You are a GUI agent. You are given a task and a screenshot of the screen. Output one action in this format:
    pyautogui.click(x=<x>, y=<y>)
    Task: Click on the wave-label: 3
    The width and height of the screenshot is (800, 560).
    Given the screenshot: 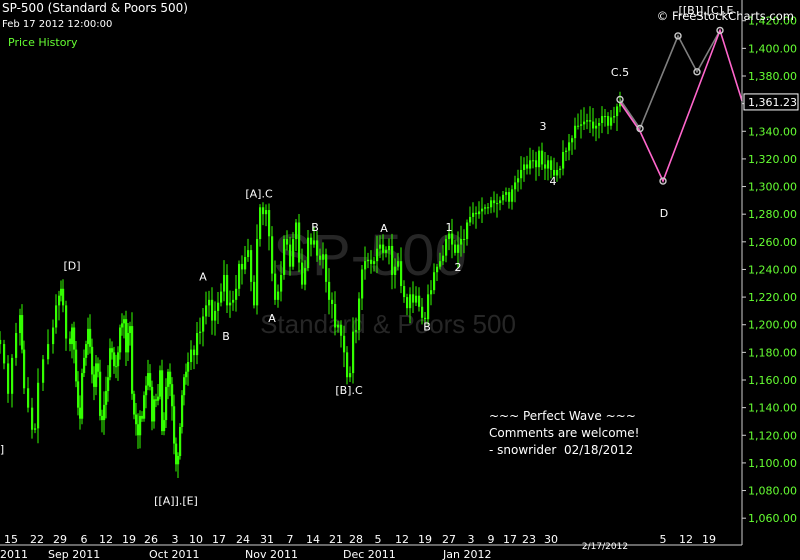 What is the action you would take?
    pyautogui.click(x=543, y=126)
    